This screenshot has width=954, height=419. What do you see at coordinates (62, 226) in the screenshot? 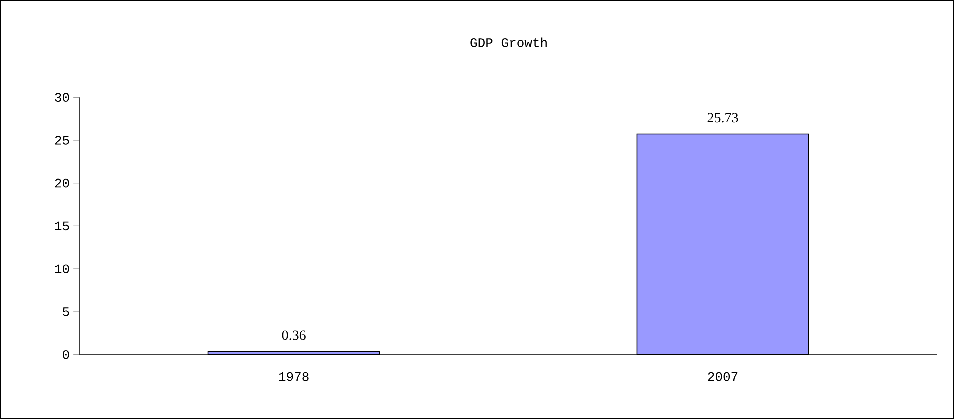
I see `y-tick-label: 15` at bounding box center [62, 226].